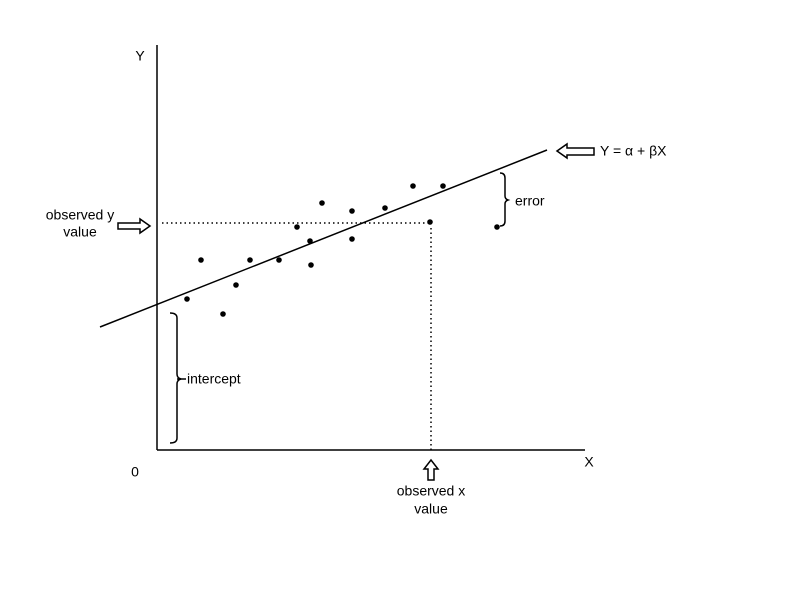  Describe the element at coordinates (589, 462) in the screenshot. I see `x-axis-label: X` at that location.